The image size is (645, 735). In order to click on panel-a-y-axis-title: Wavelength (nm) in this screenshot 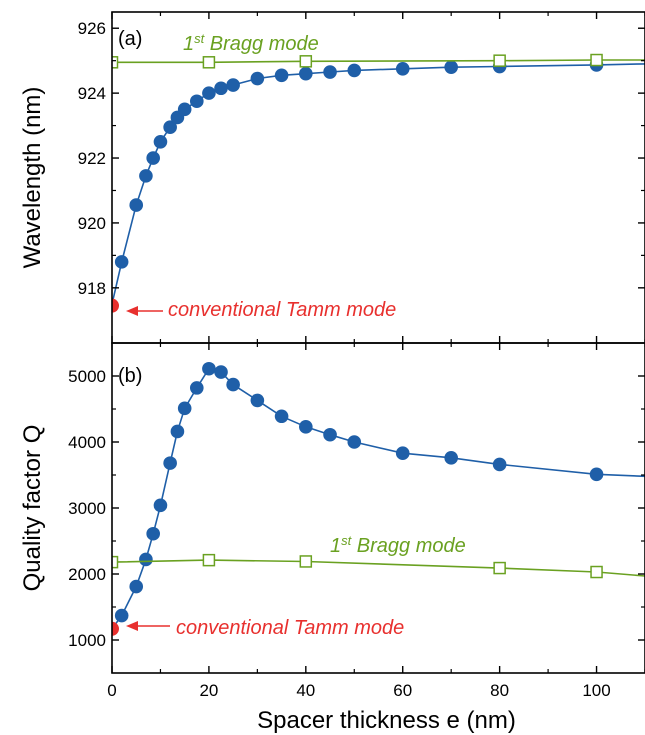, I will do `click(32, 178)`.